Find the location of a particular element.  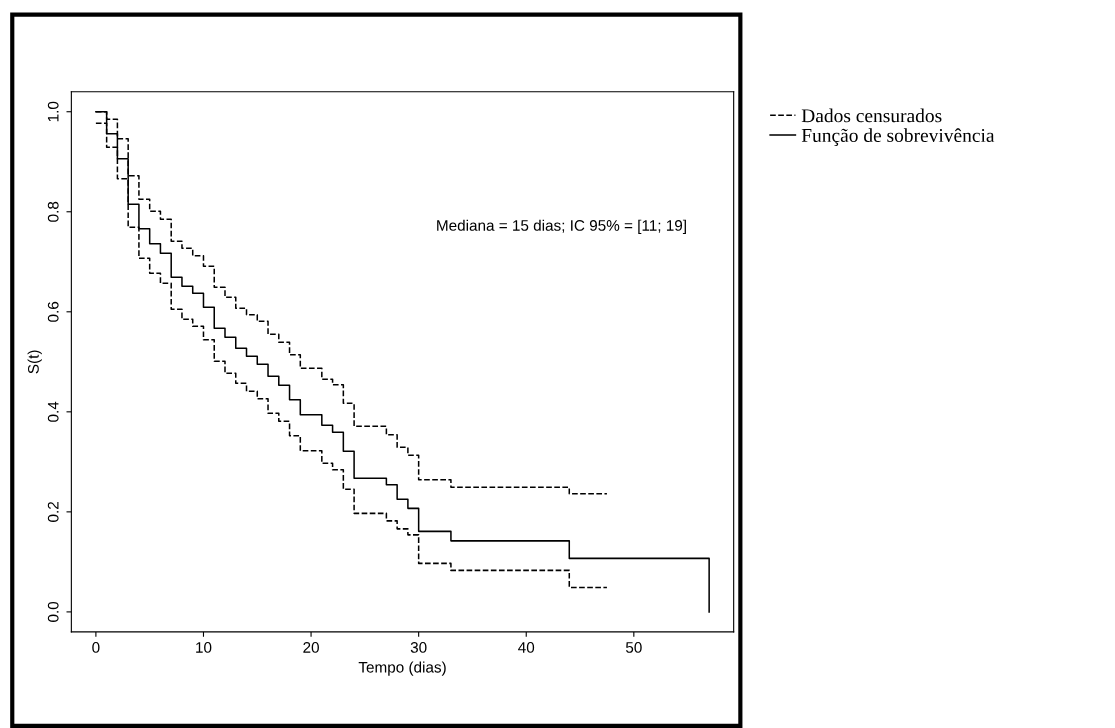

legend-label: Função de sobrevivência is located at coordinates (898, 137).